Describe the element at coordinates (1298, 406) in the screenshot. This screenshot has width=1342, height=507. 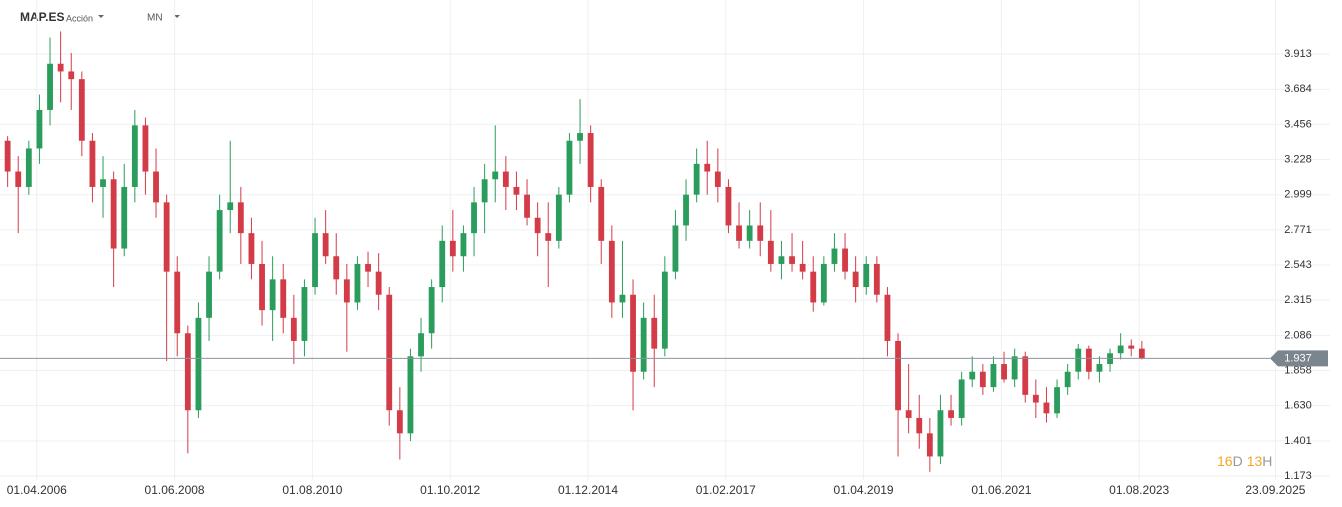
I see `y-tick-label: 1.630` at that location.